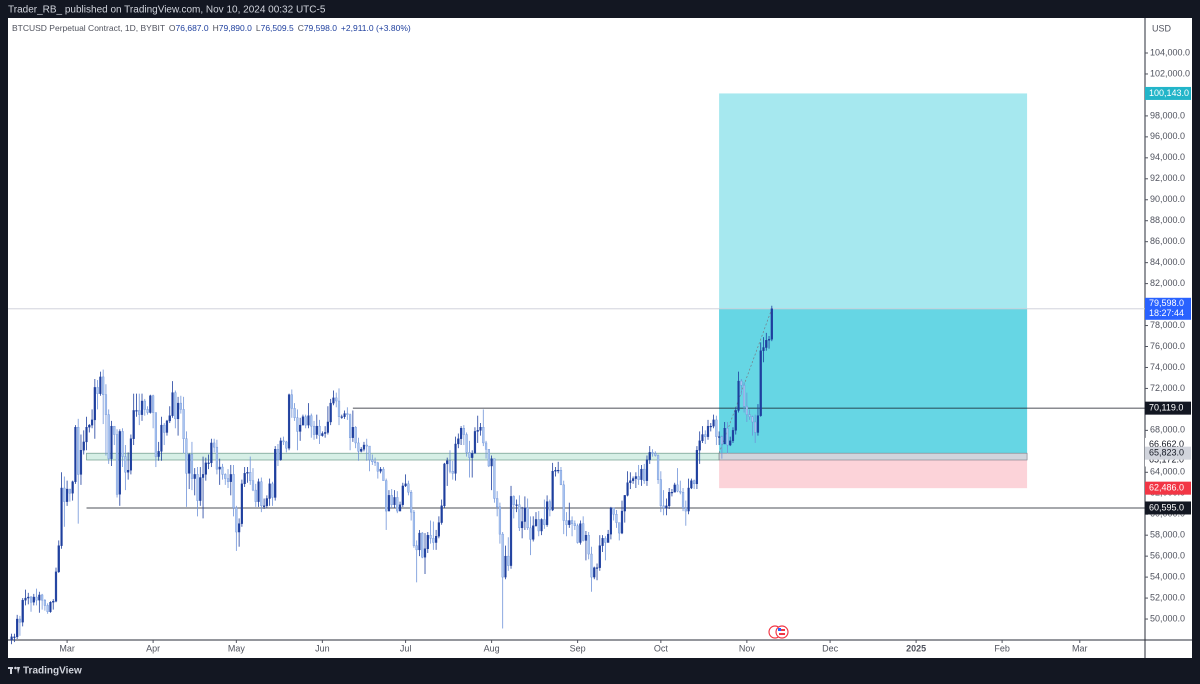  Describe the element at coordinates (873, 456) in the screenshot. I see `entry-band` at that location.